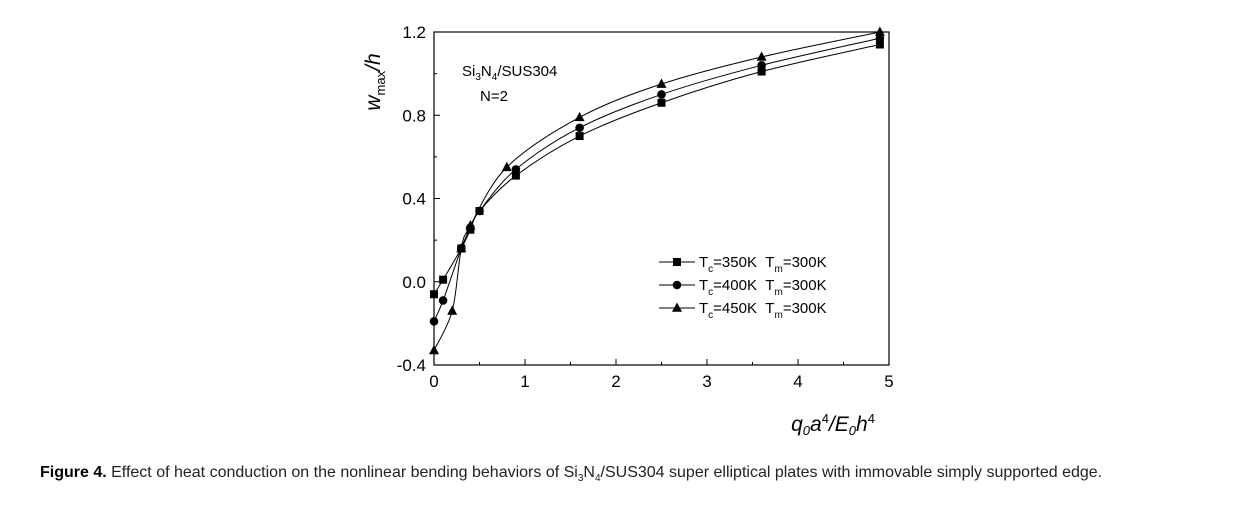  Describe the element at coordinates (615, 381) in the screenshot. I see `x-tick-label: 2` at that location.